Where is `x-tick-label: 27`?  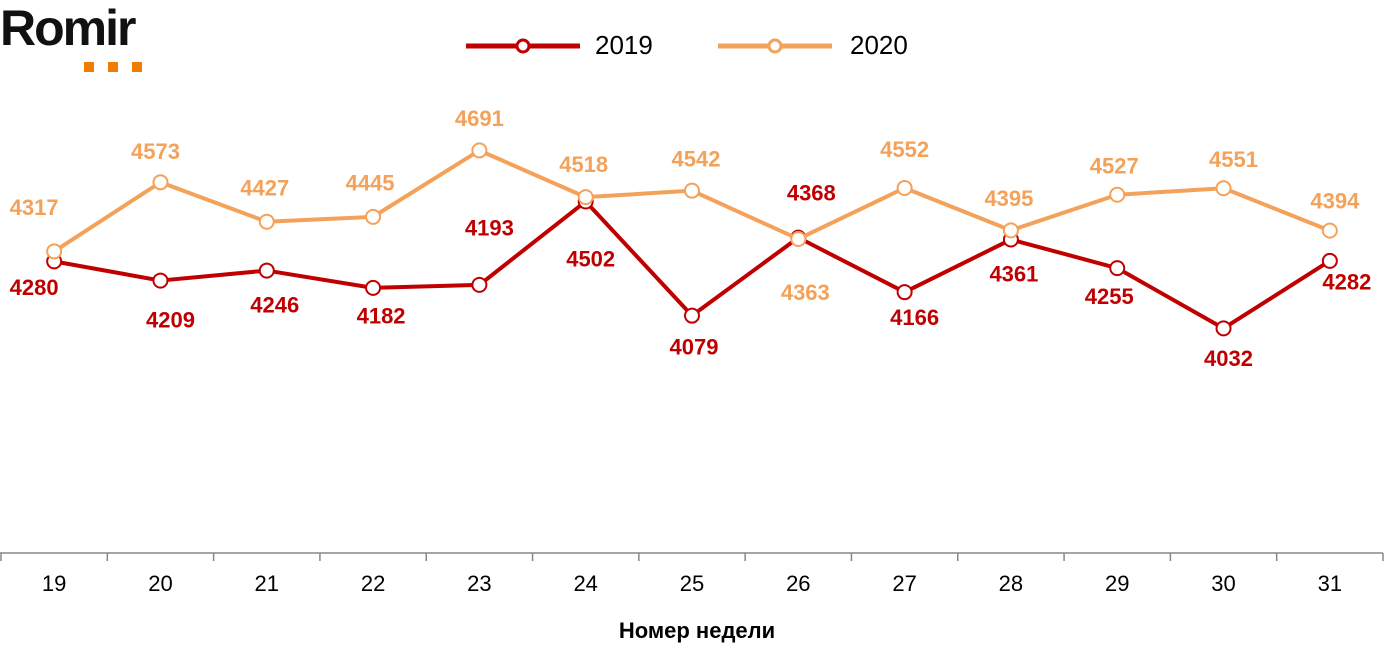 x-tick-label: 27 is located at coordinates (904, 583).